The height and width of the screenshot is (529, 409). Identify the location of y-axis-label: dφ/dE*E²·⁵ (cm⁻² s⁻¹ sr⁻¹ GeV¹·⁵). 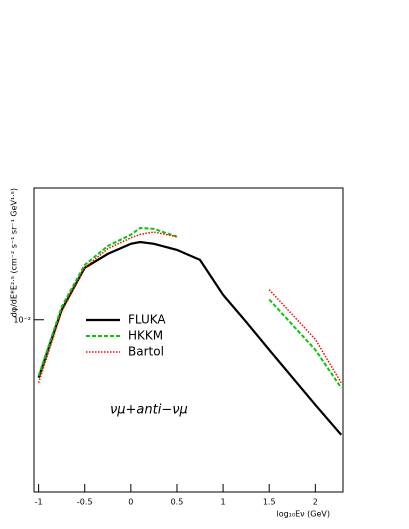
(14, 252).